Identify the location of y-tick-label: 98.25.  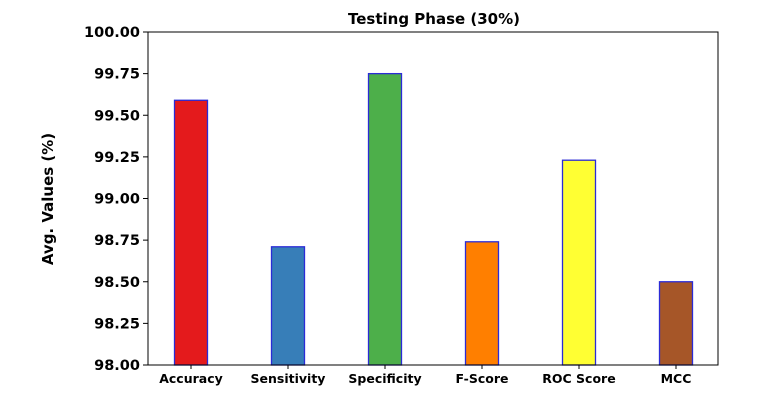
(117, 324).